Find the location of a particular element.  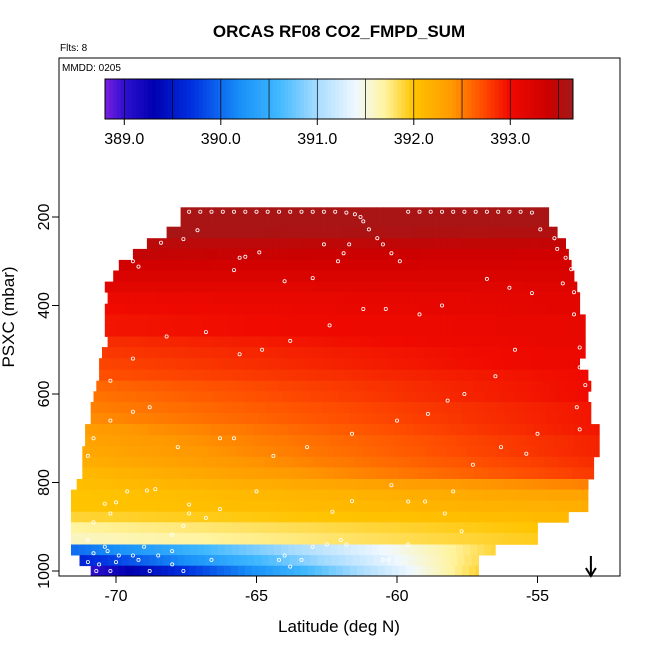

colorbar-frame is located at coordinates (339, 99).